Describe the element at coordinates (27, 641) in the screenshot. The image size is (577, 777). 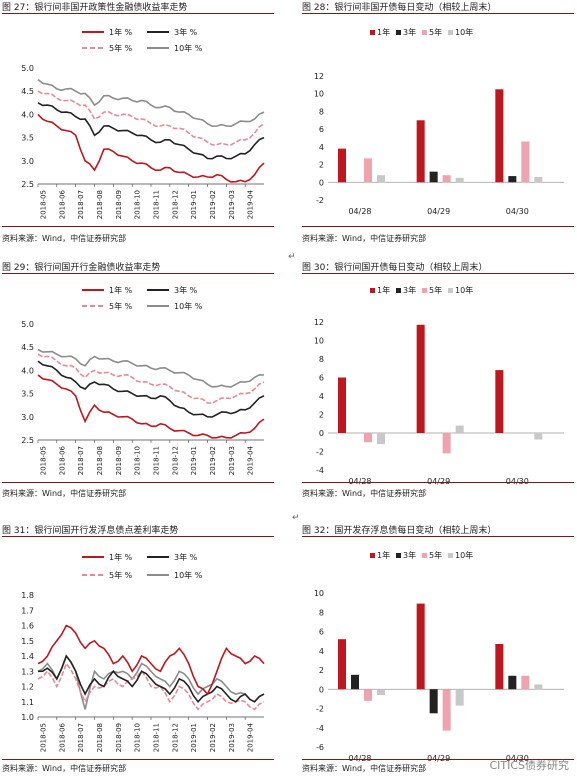
I see `y-tick-label: 1.5` at that location.